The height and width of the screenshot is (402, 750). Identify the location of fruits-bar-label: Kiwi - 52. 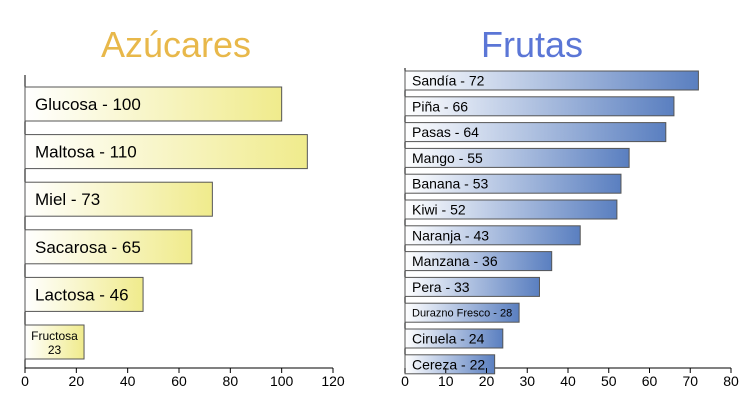
(439, 210).